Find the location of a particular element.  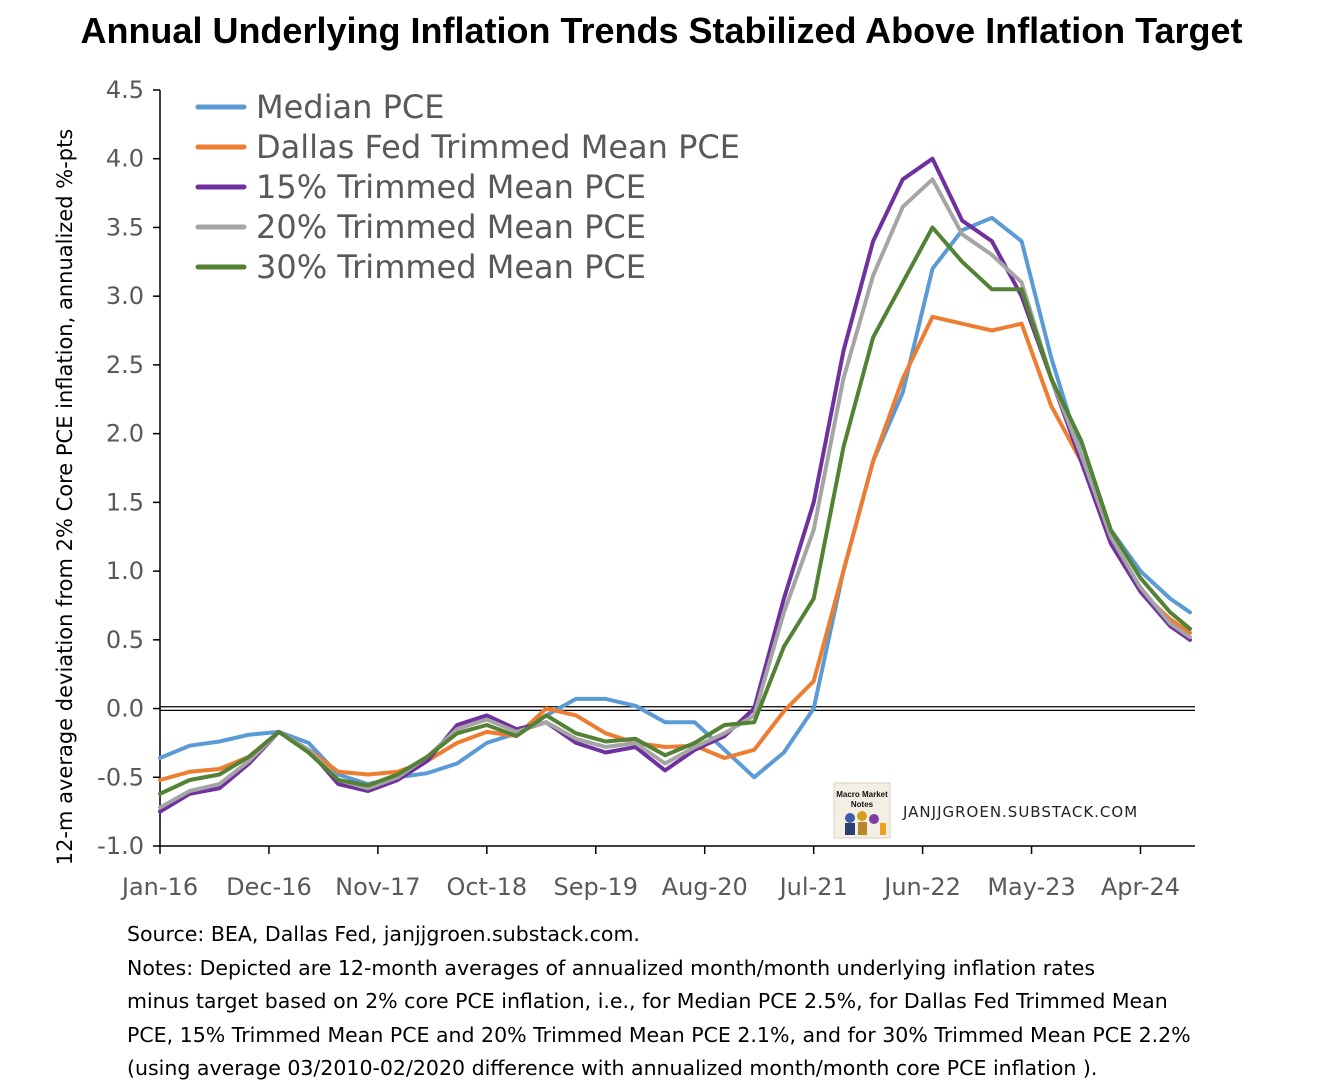

y-tick-label: -1.0 is located at coordinates (120, 846).